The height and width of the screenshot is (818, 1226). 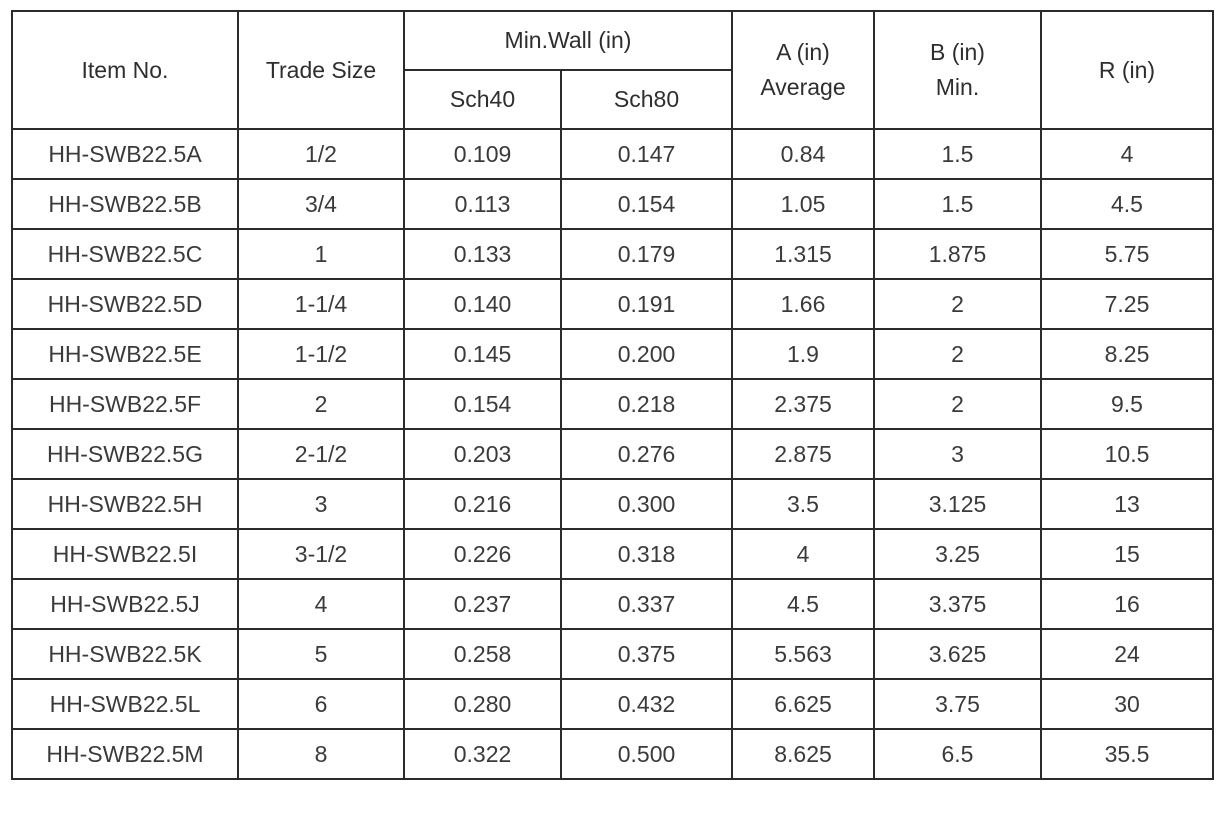 What do you see at coordinates (1127, 754) in the screenshot?
I see `cell-r: 35.5` at bounding box center [1127, 754].